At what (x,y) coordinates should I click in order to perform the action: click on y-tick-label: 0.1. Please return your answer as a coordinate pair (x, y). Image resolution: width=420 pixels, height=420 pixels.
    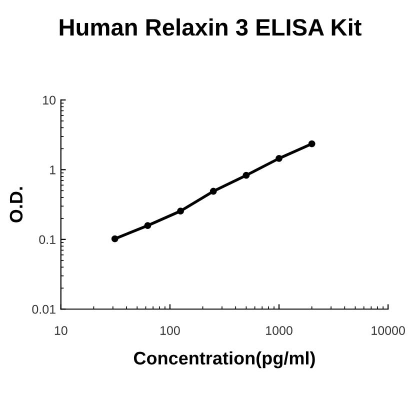
    Looking at the image, I should click on (47, 239).